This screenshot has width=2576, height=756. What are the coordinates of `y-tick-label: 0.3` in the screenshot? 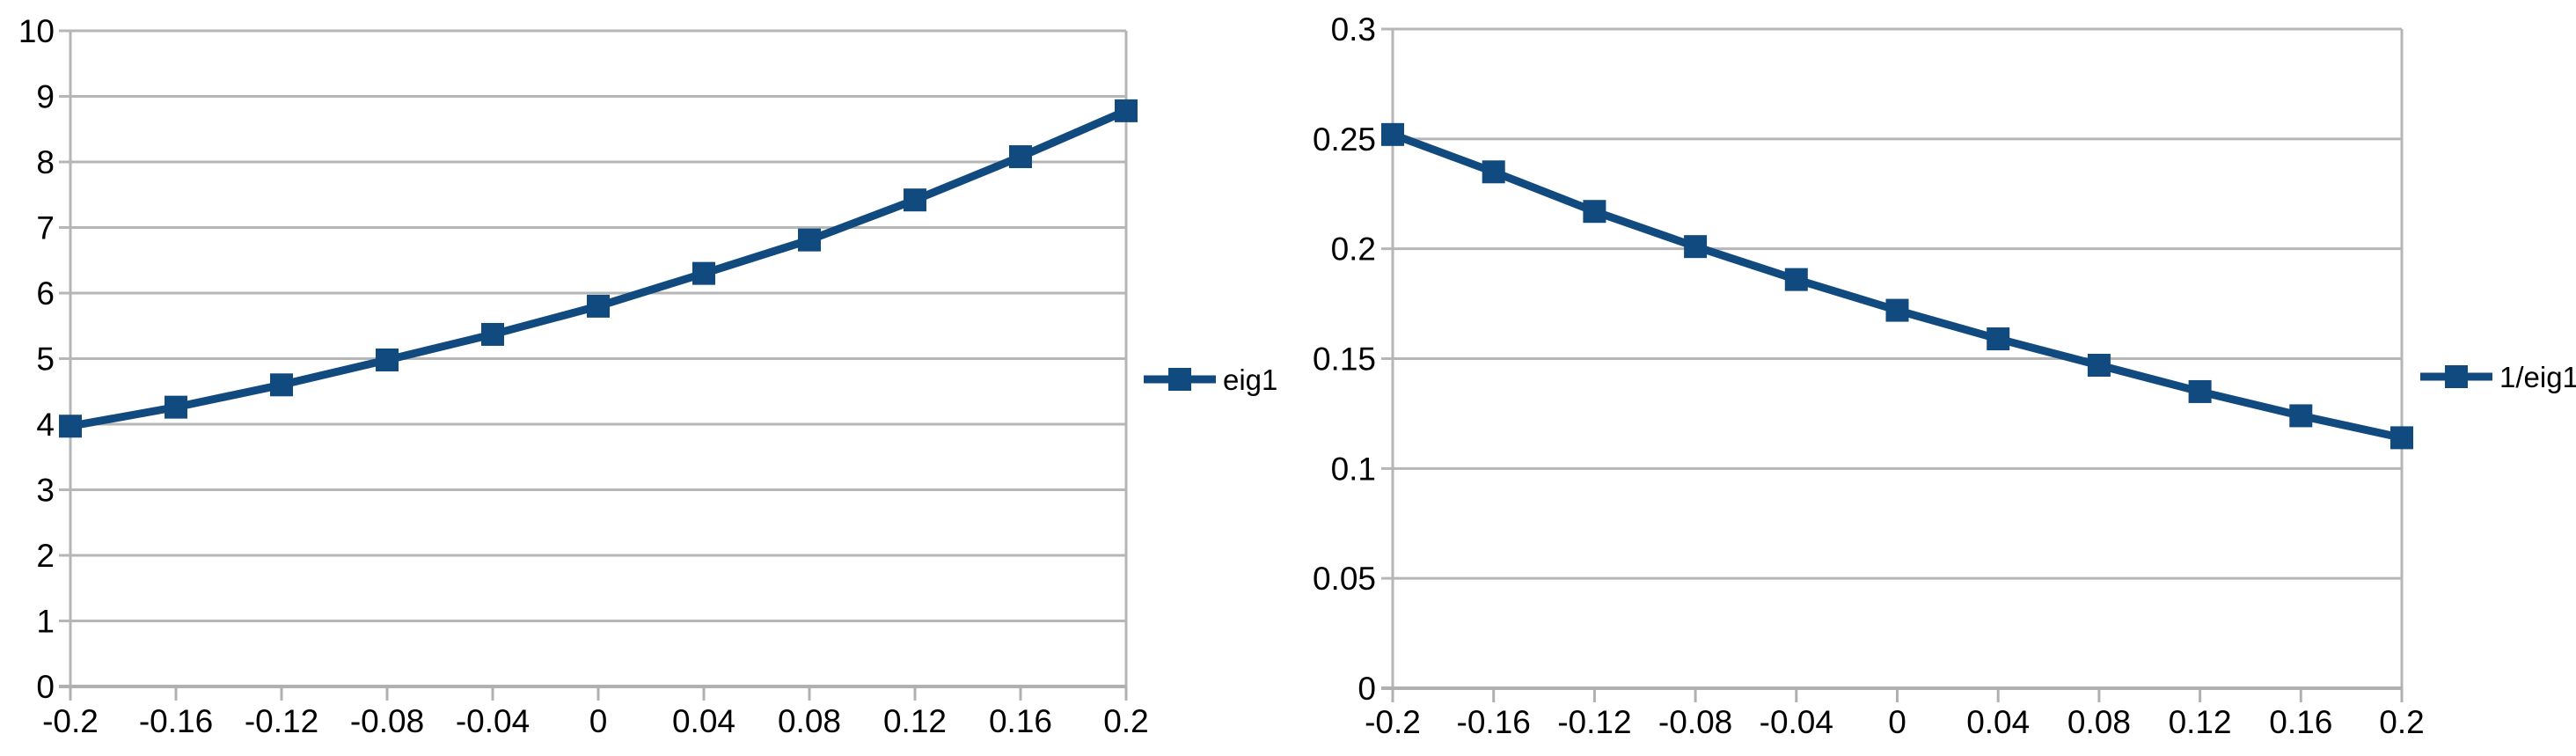 It's located at (1353, 29).